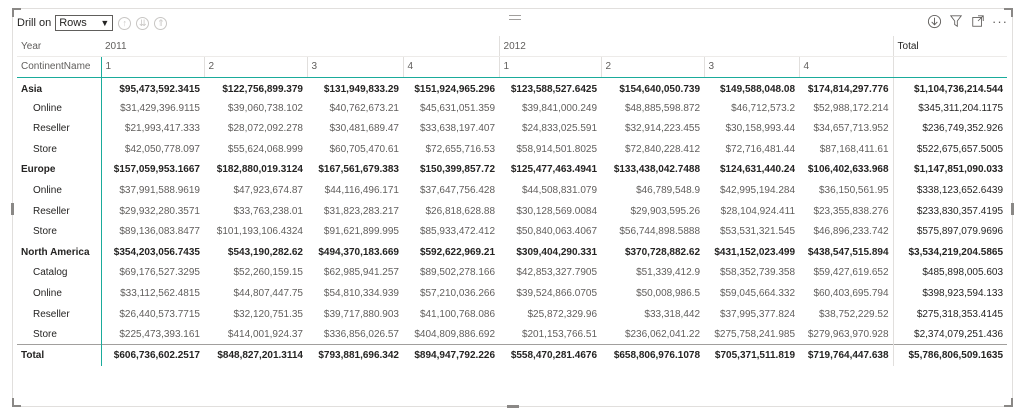 The height and width of the screenshot is (417, 1024). I want to click on double-up-arrow-circle-icon: ⇑, so click(161, 23).